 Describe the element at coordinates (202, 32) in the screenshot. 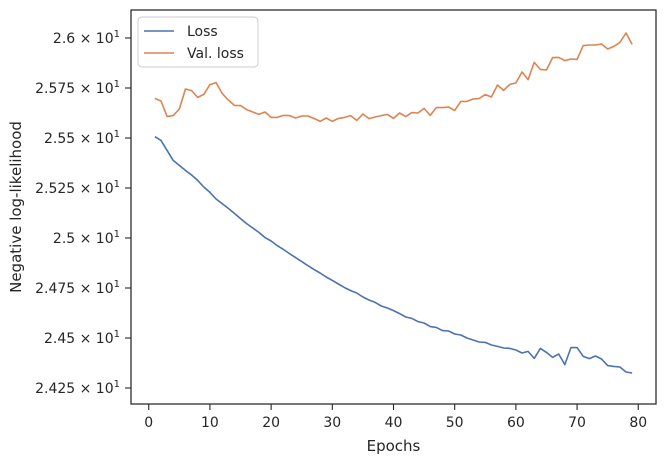

I see `legend-label: Loss` at that location.